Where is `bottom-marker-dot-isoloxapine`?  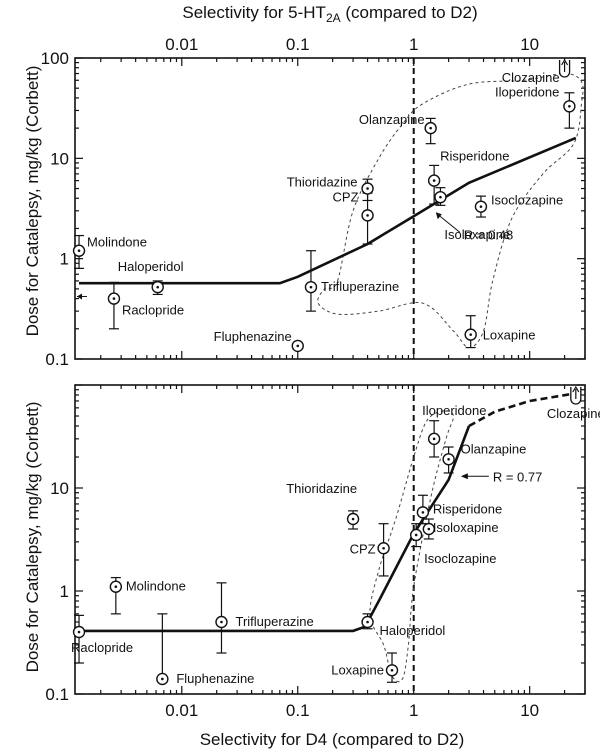
bottom-marker-dot-isoloxapine is located at coordinates (429, 529).